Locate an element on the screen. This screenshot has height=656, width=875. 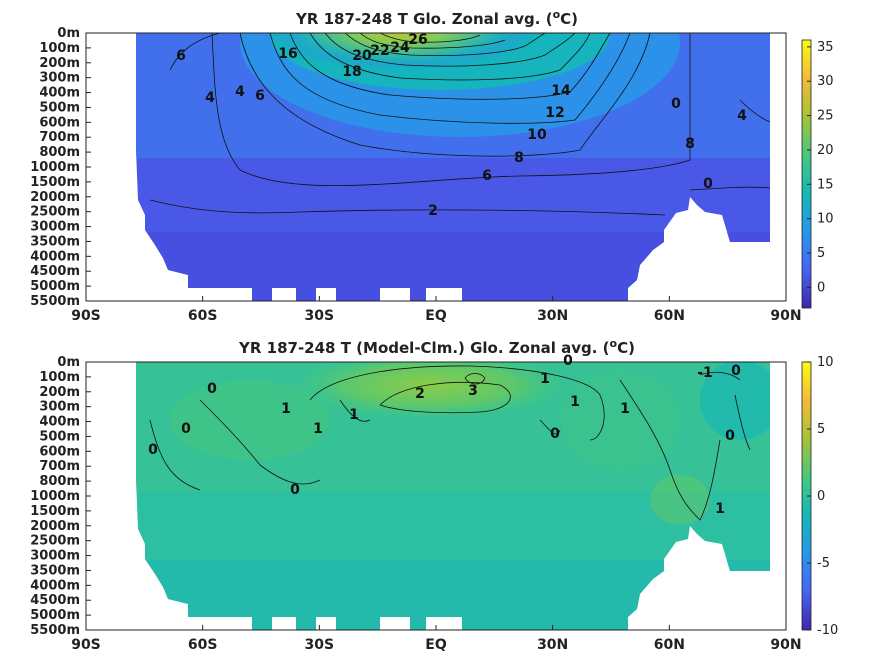
top-contour-label: 24 is located at coordinates (400, 48).